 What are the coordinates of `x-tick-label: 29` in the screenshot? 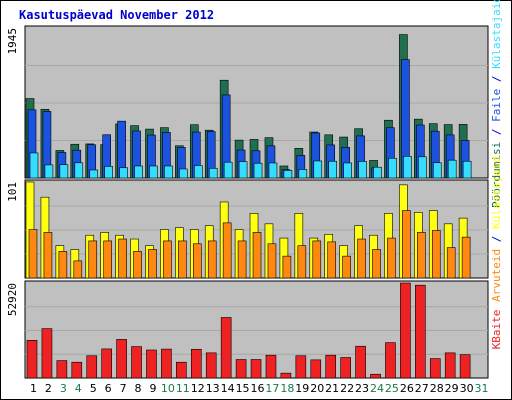 It's located at (452, 388).